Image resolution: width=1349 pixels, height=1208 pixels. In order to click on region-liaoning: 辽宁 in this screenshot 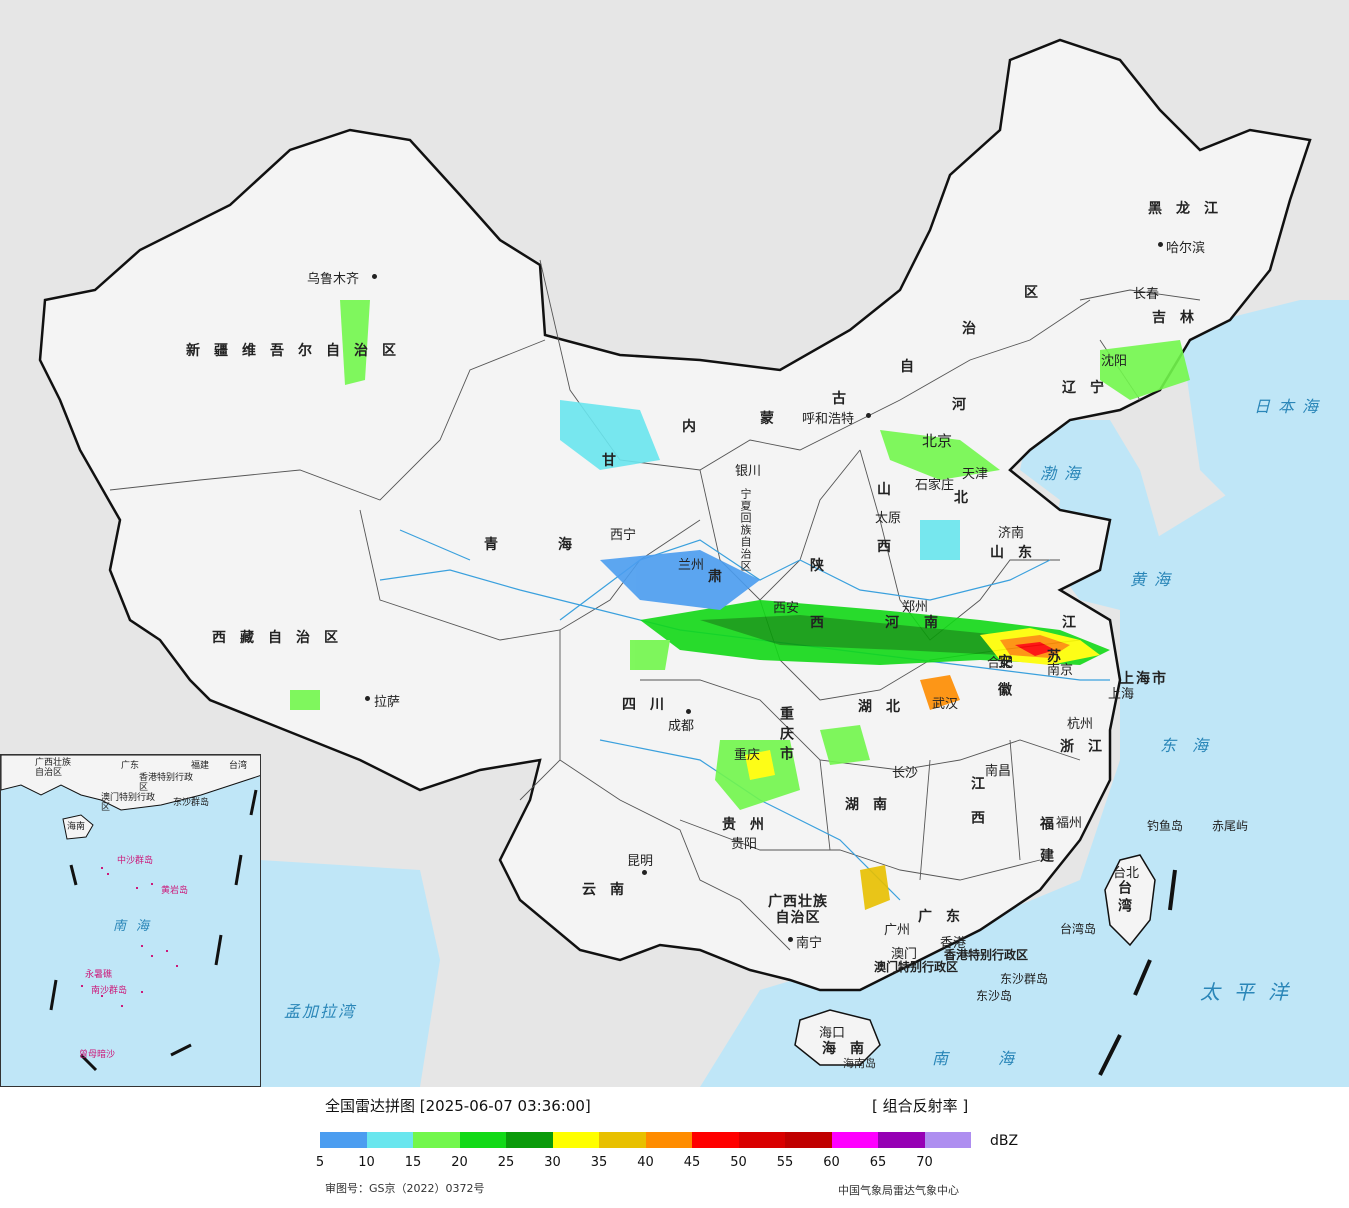, I will do `click(1090, 388)`.